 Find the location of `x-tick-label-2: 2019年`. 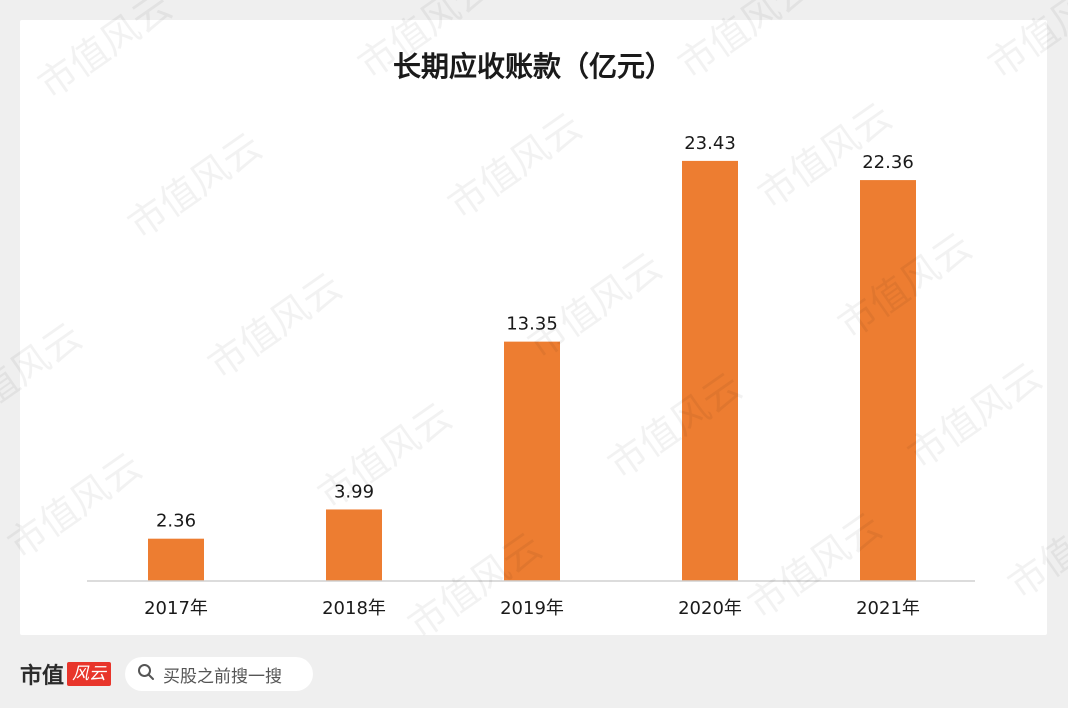

x-tick-label-2: 2019年 is located at coordinates (532, 608).